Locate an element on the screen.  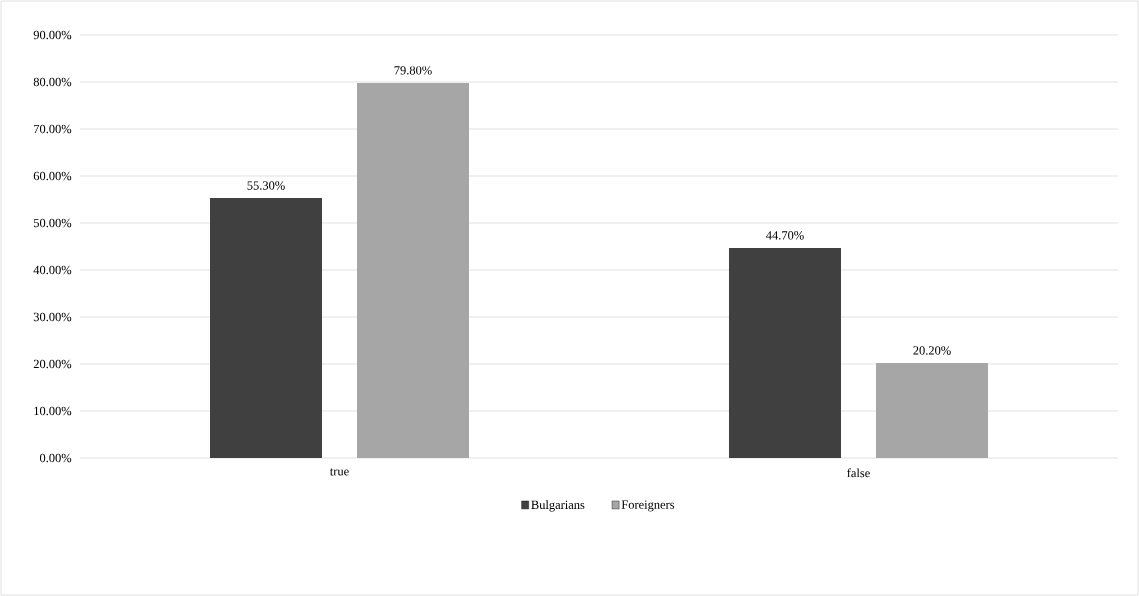
y-tick-label: 70.00% is located at coordinates (53, 129).